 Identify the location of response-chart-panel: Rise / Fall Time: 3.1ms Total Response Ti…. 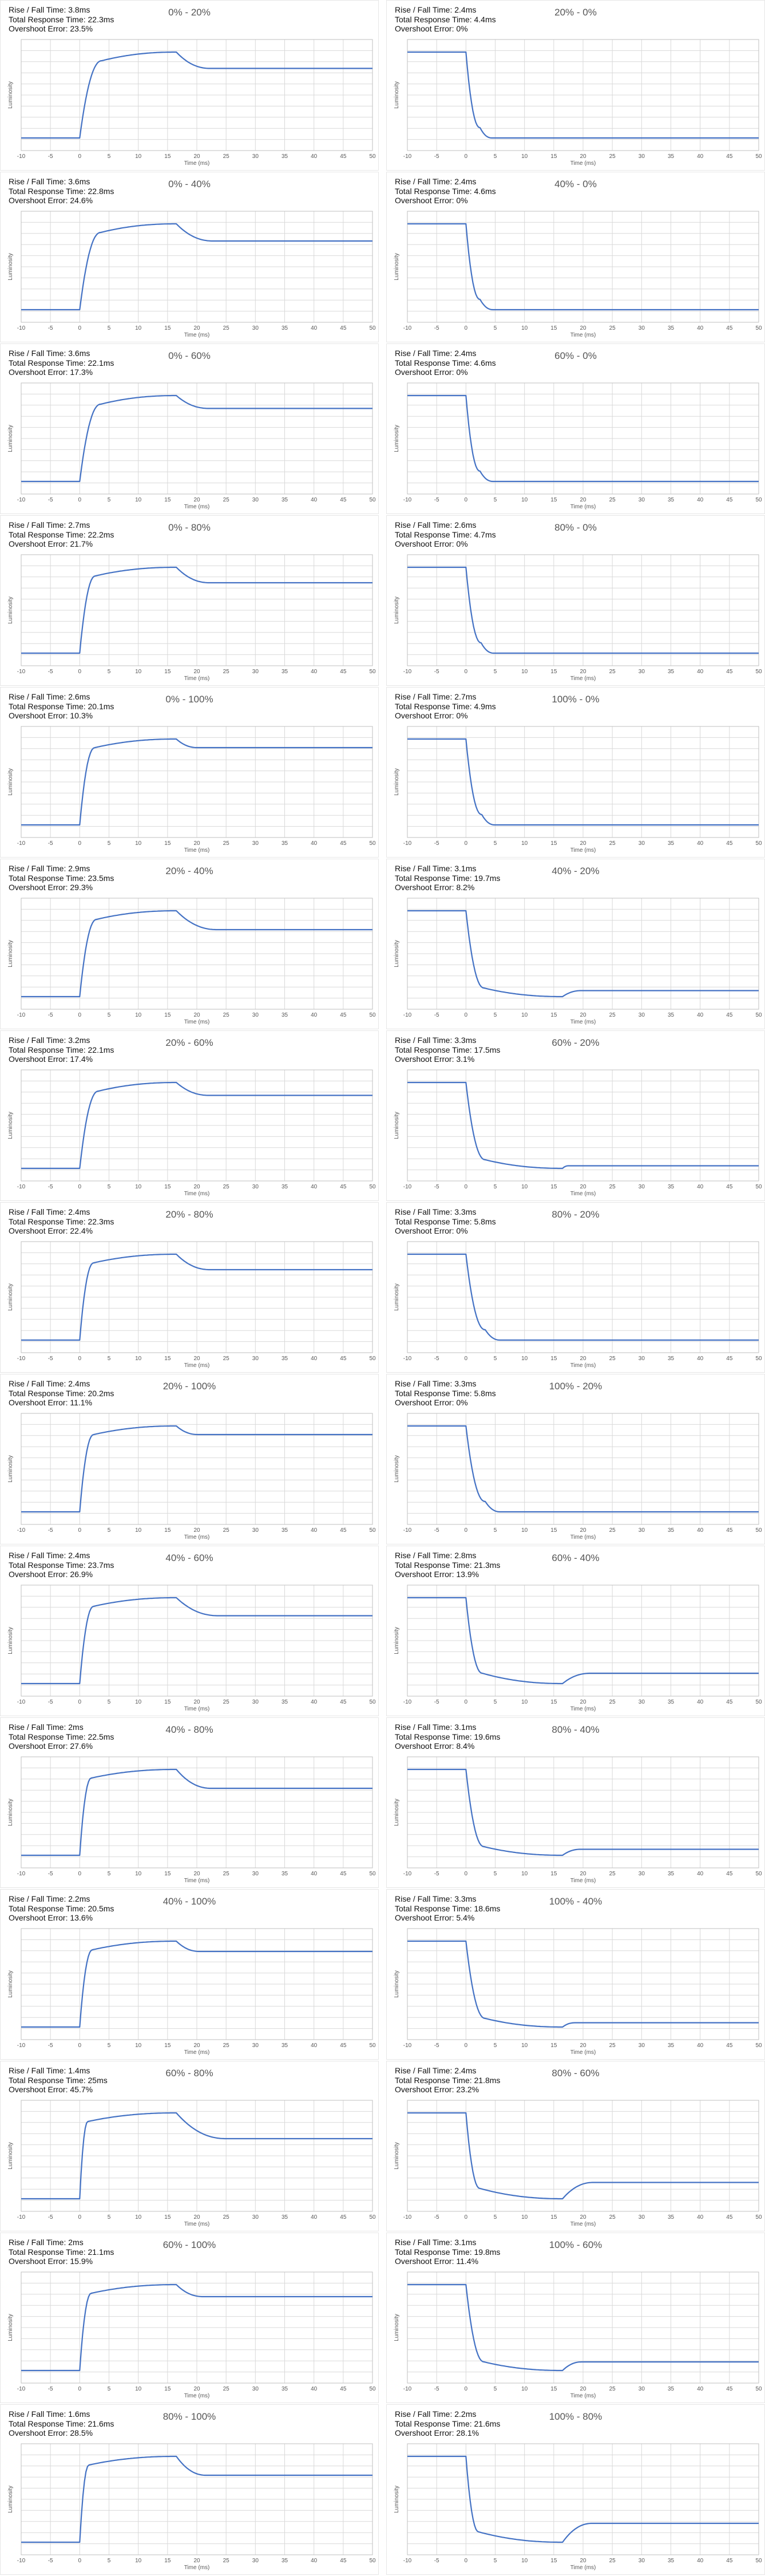
(575, 944).